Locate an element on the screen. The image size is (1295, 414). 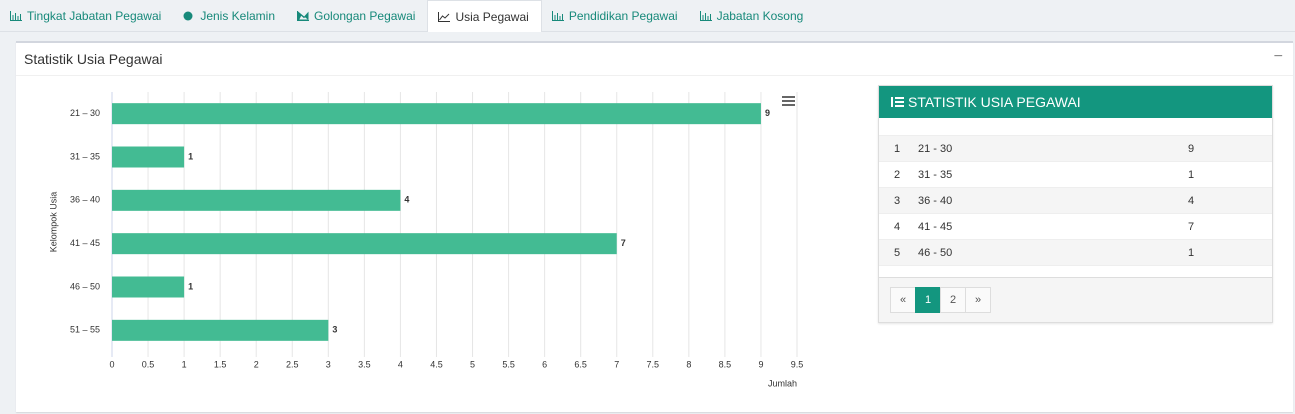
x-tick-label: 8.5 is located at coordinates (725, 364).